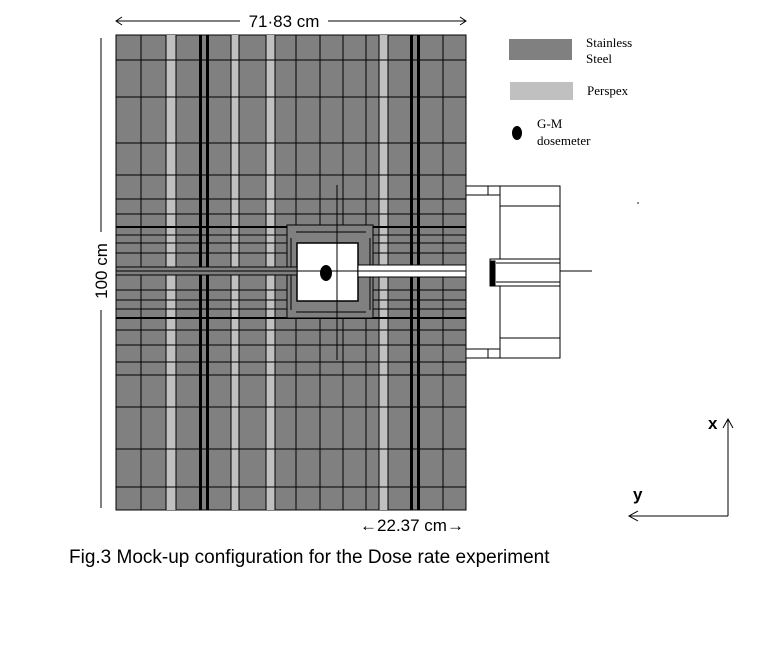 The width and height of the screenshot is (773, 658). Describe the element at coordinates (608, 90) in the screenshot. I see `legend-label-perspex: Perspex` at that location.